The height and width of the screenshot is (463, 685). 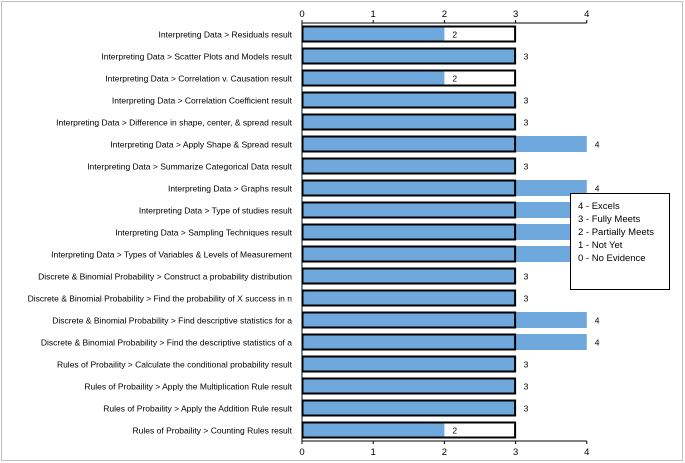 I want to click on legend-item-fully-meets: 3 - Fully Meets, so click(x=609, y=219).